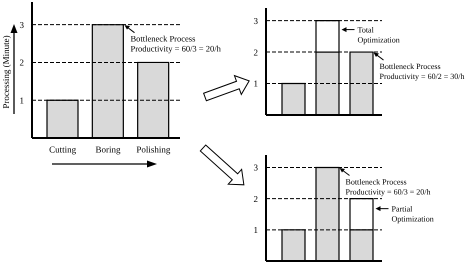  What do you see at coordinates (422, 72) in the screenshot?
I see `annotation: Bottleneck Process Productivity = 60/2 = 30/h` at bounding box center [422, 72].